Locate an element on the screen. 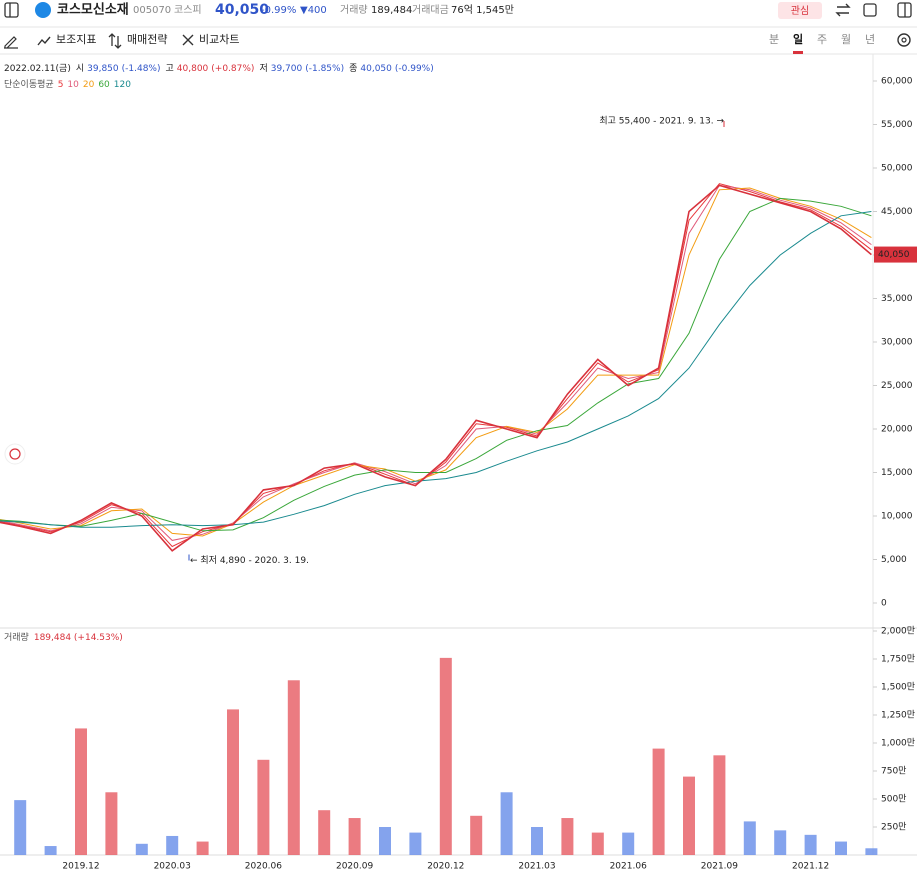  scroll-icon is located at coordinates (15, 454).